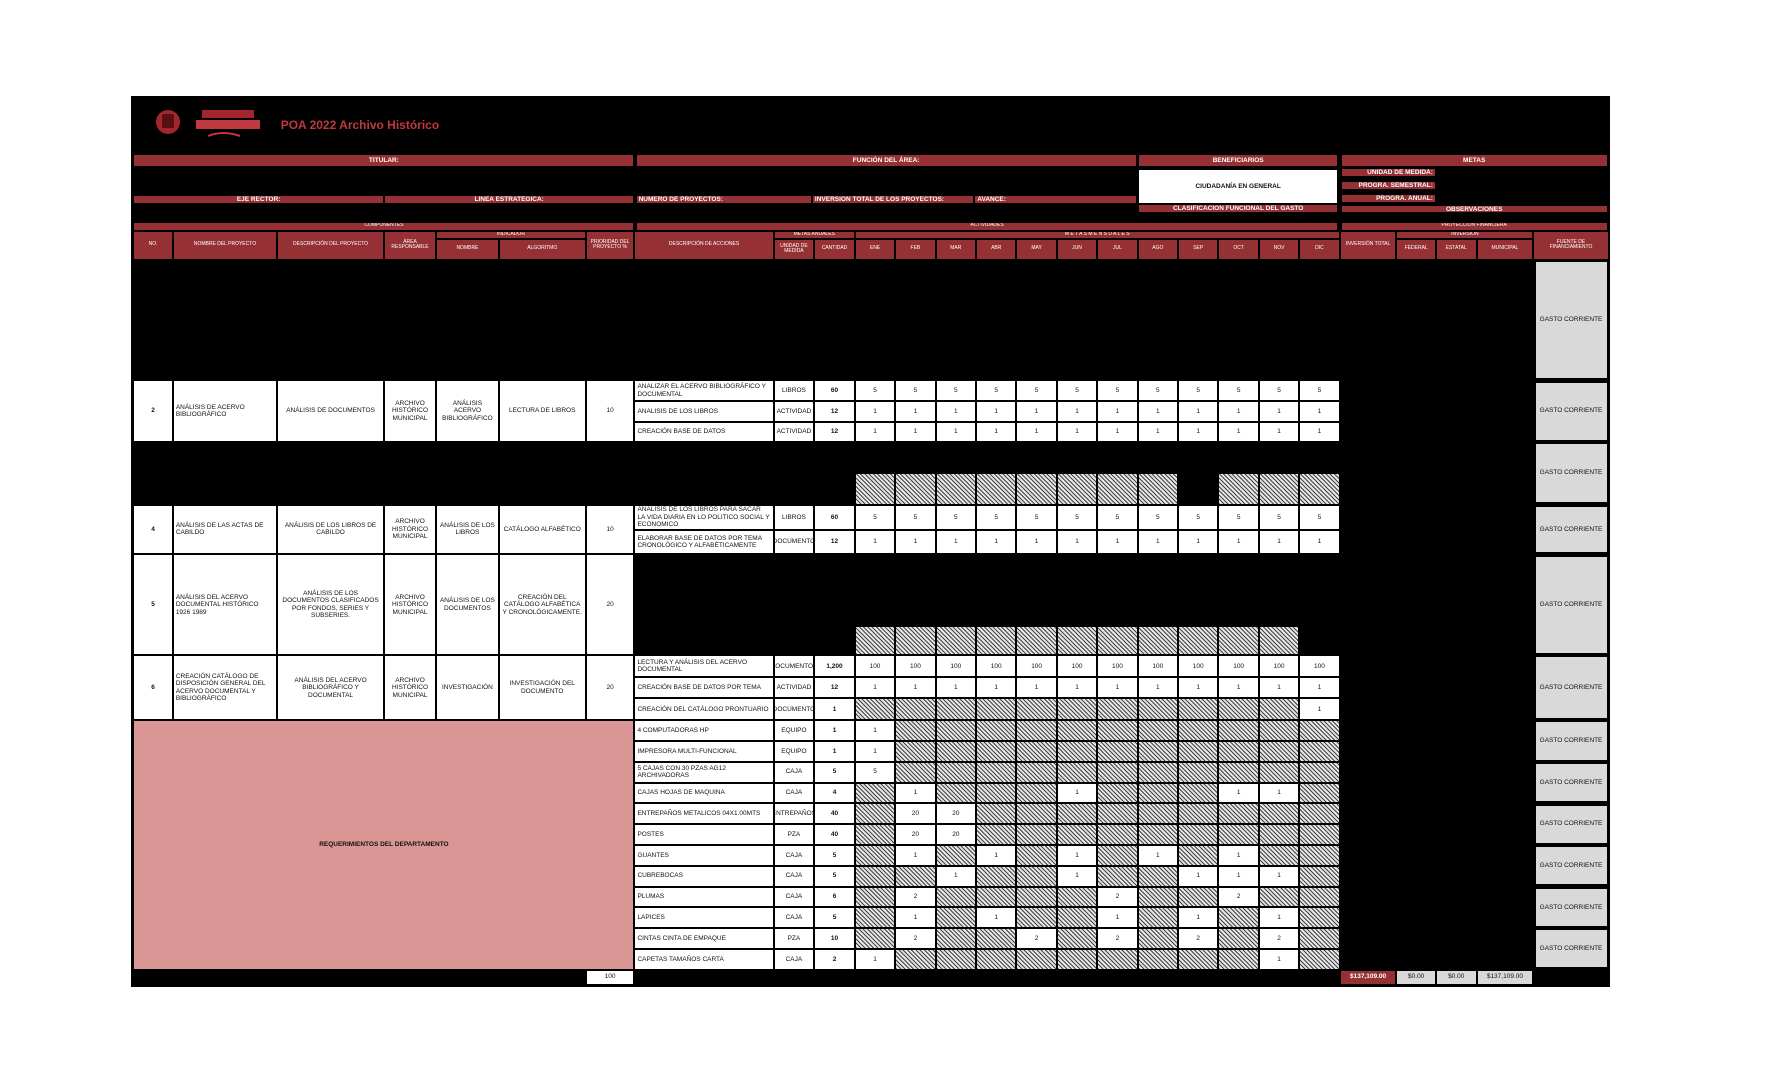  I want to click on column-header: ESTATAL, so click(1456, 249).